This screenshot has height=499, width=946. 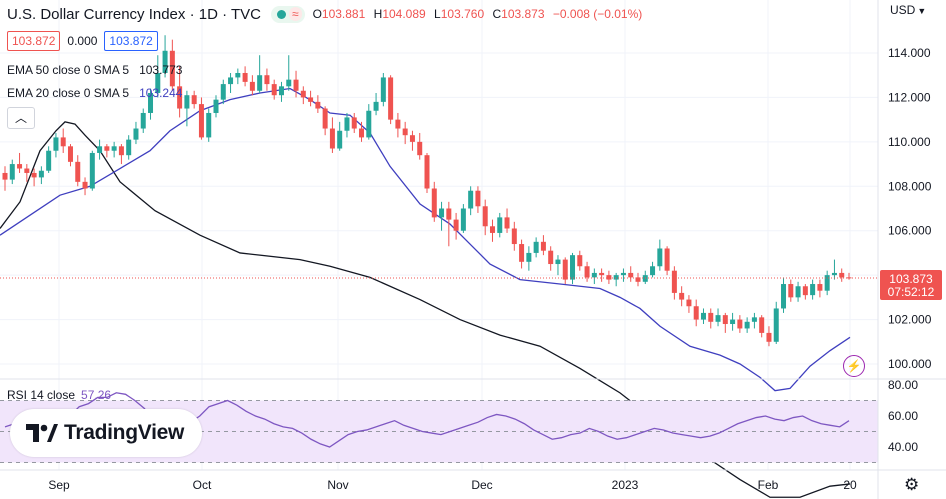 What do you see at coordinates (34, 41) in the screenshot?
I see `bid-button: 103.872` at bounding box center [34, 41].